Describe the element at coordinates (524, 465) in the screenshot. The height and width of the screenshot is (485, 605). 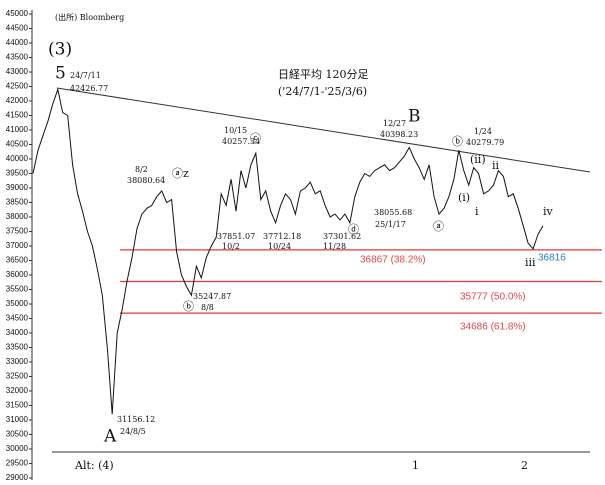
I see `annotation: 2` at that location.